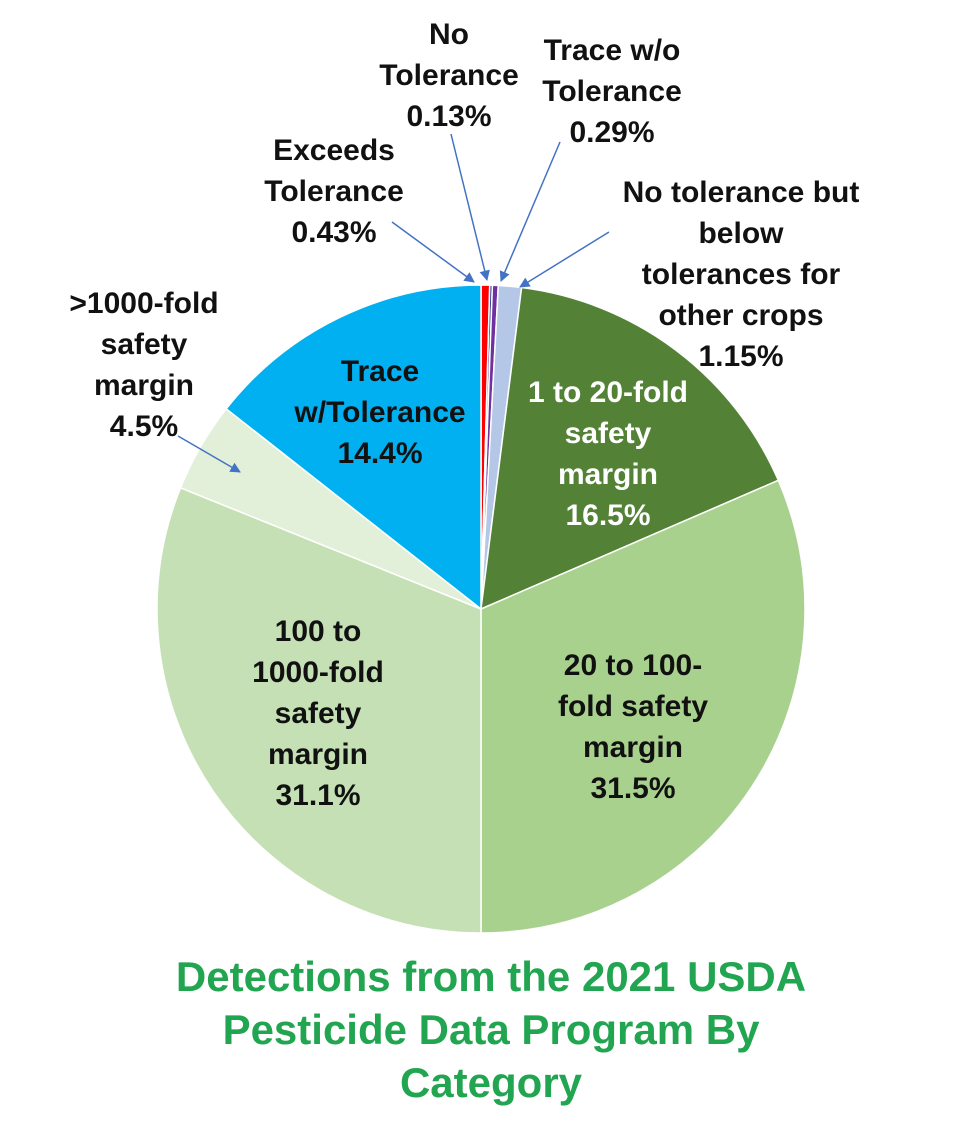 The image size is (959, 1137). I want to click on data-label-1-to-20-fold-safety-margin: 1 to 20-fold safety margin 16.5%, so click(608, 454).